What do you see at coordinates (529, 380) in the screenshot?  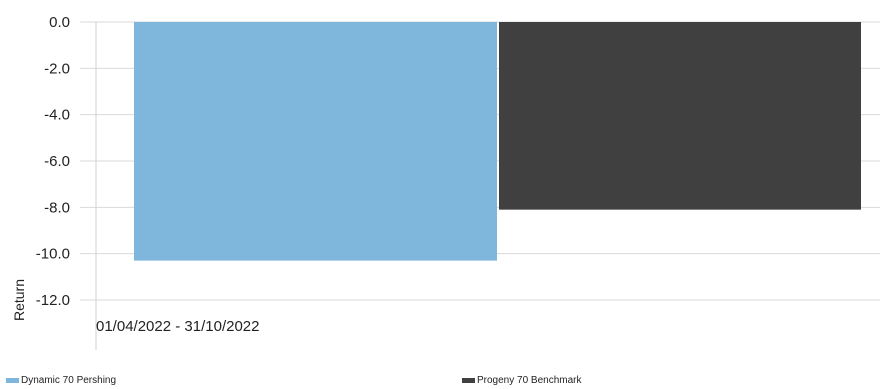 I see `legend-label: Progeny 70 Benchmark` at bounding box center [529, 380].